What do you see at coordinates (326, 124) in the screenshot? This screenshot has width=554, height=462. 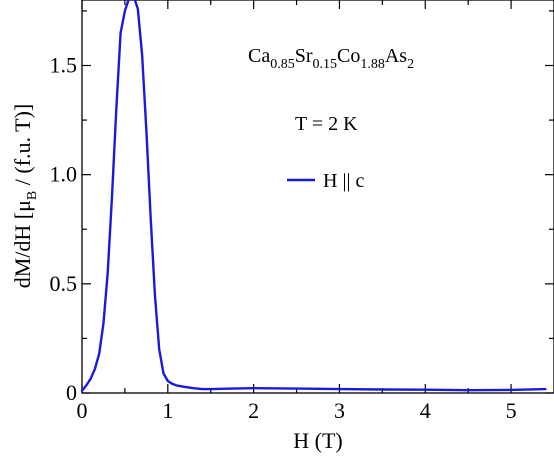 I see `temperature-label: T = 2 K` at bounding box center [326, 124].